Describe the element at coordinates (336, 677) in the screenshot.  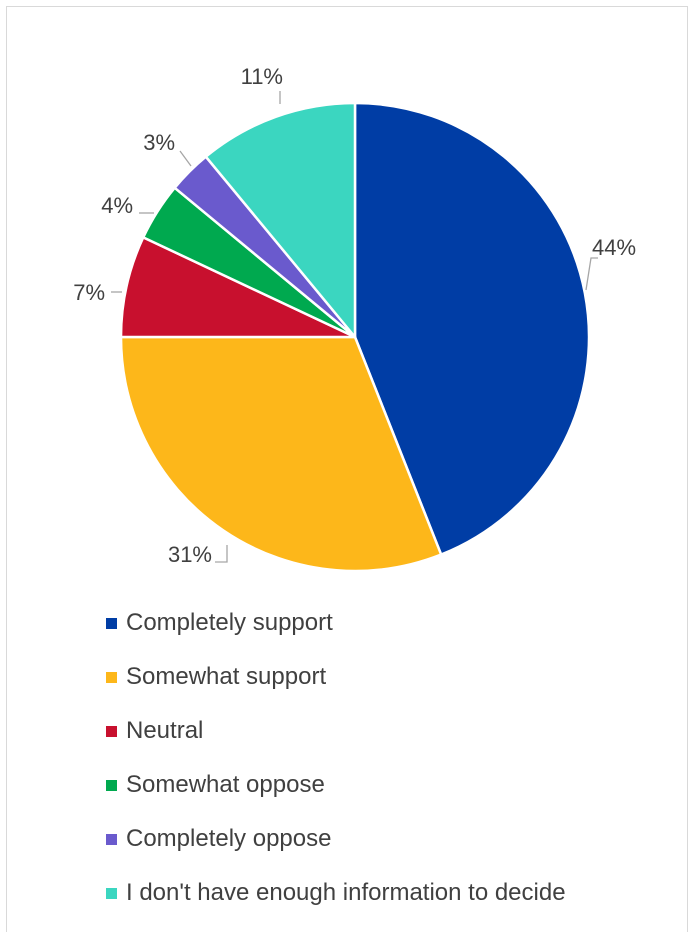
I see `legend-item: Somewhat support` at that location.